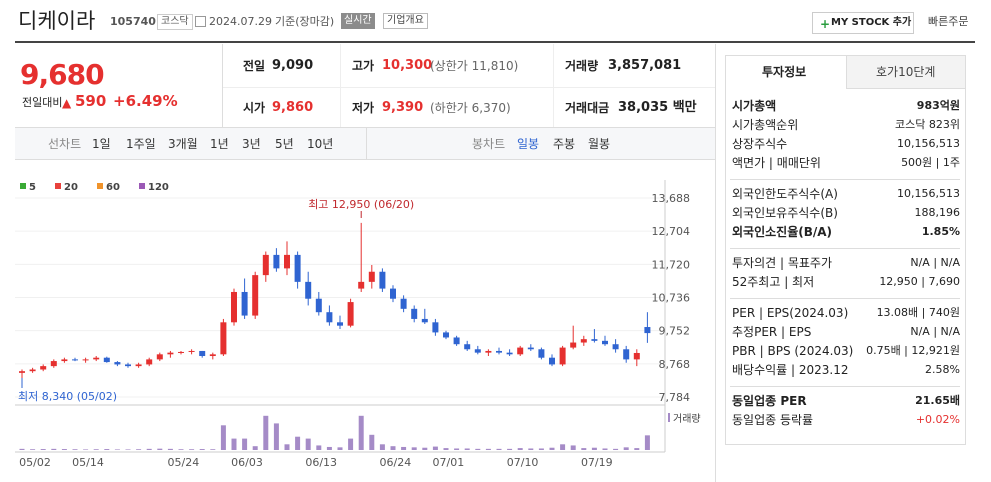 This screenshot has width=991, height=482. I want to click on info-label: 시가총액순위, so click(765, 125).